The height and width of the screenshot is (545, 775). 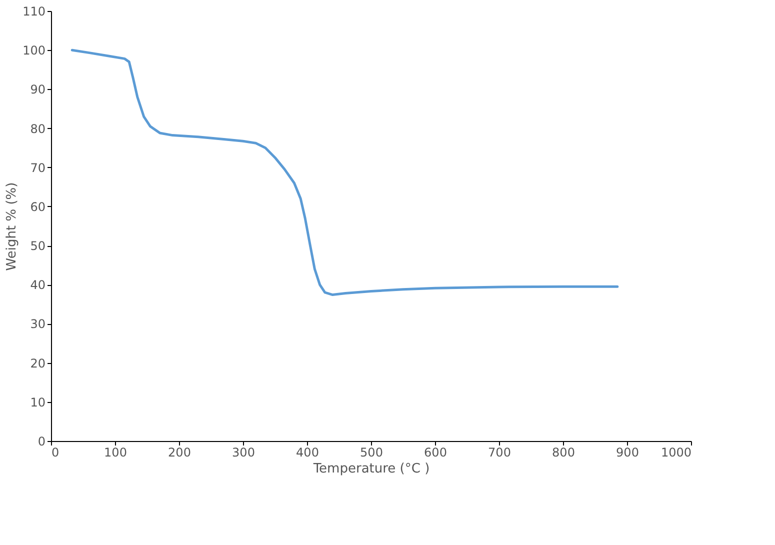 What do you see at coordinates (371, 453) in the screenshot?
I see `x-tick-label: 500` at bounding box center [371, 453].